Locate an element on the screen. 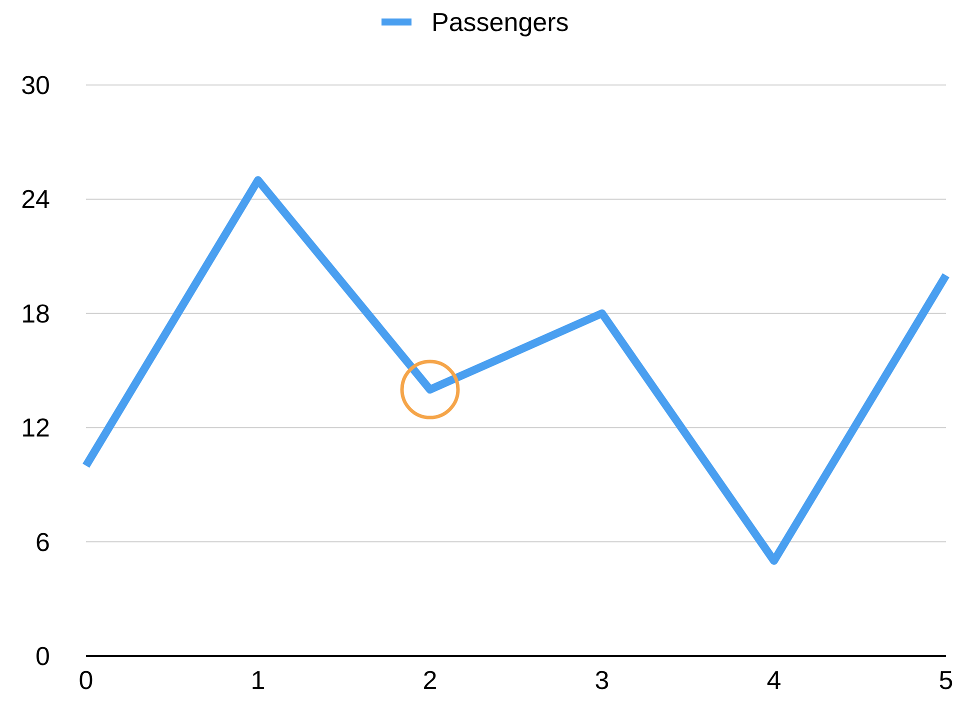  y-tick-label: 30 is located at coordinates (35, 85).